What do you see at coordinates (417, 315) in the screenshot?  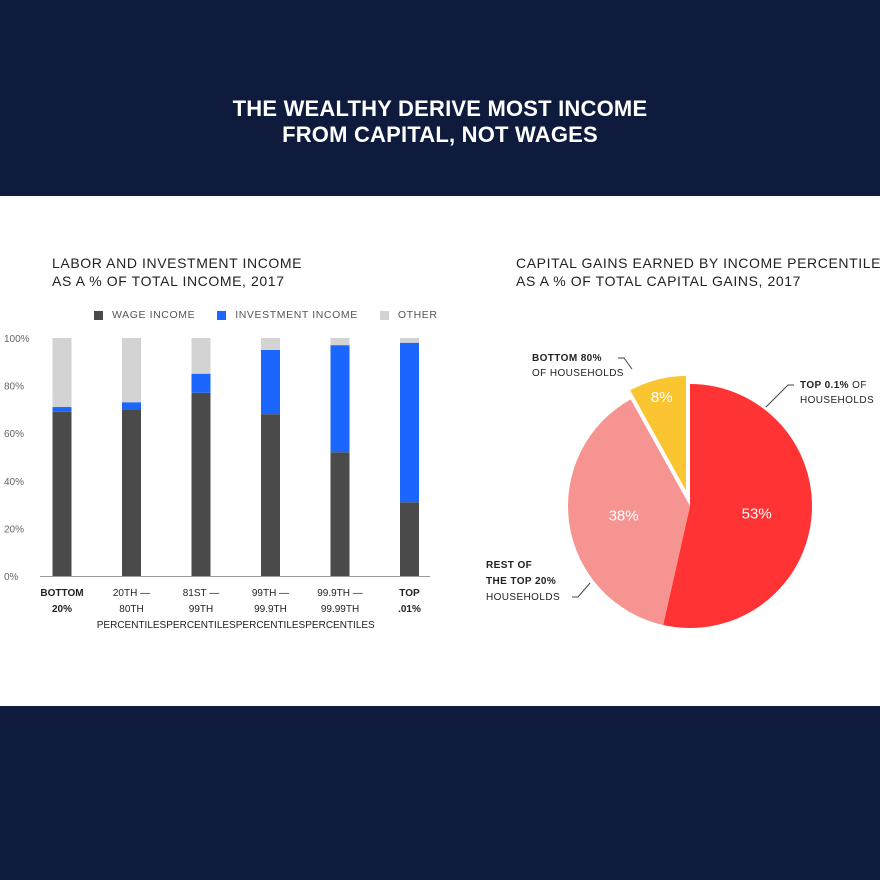 I see `legend-label-other: OTHER` at bounding box center [417, 315].